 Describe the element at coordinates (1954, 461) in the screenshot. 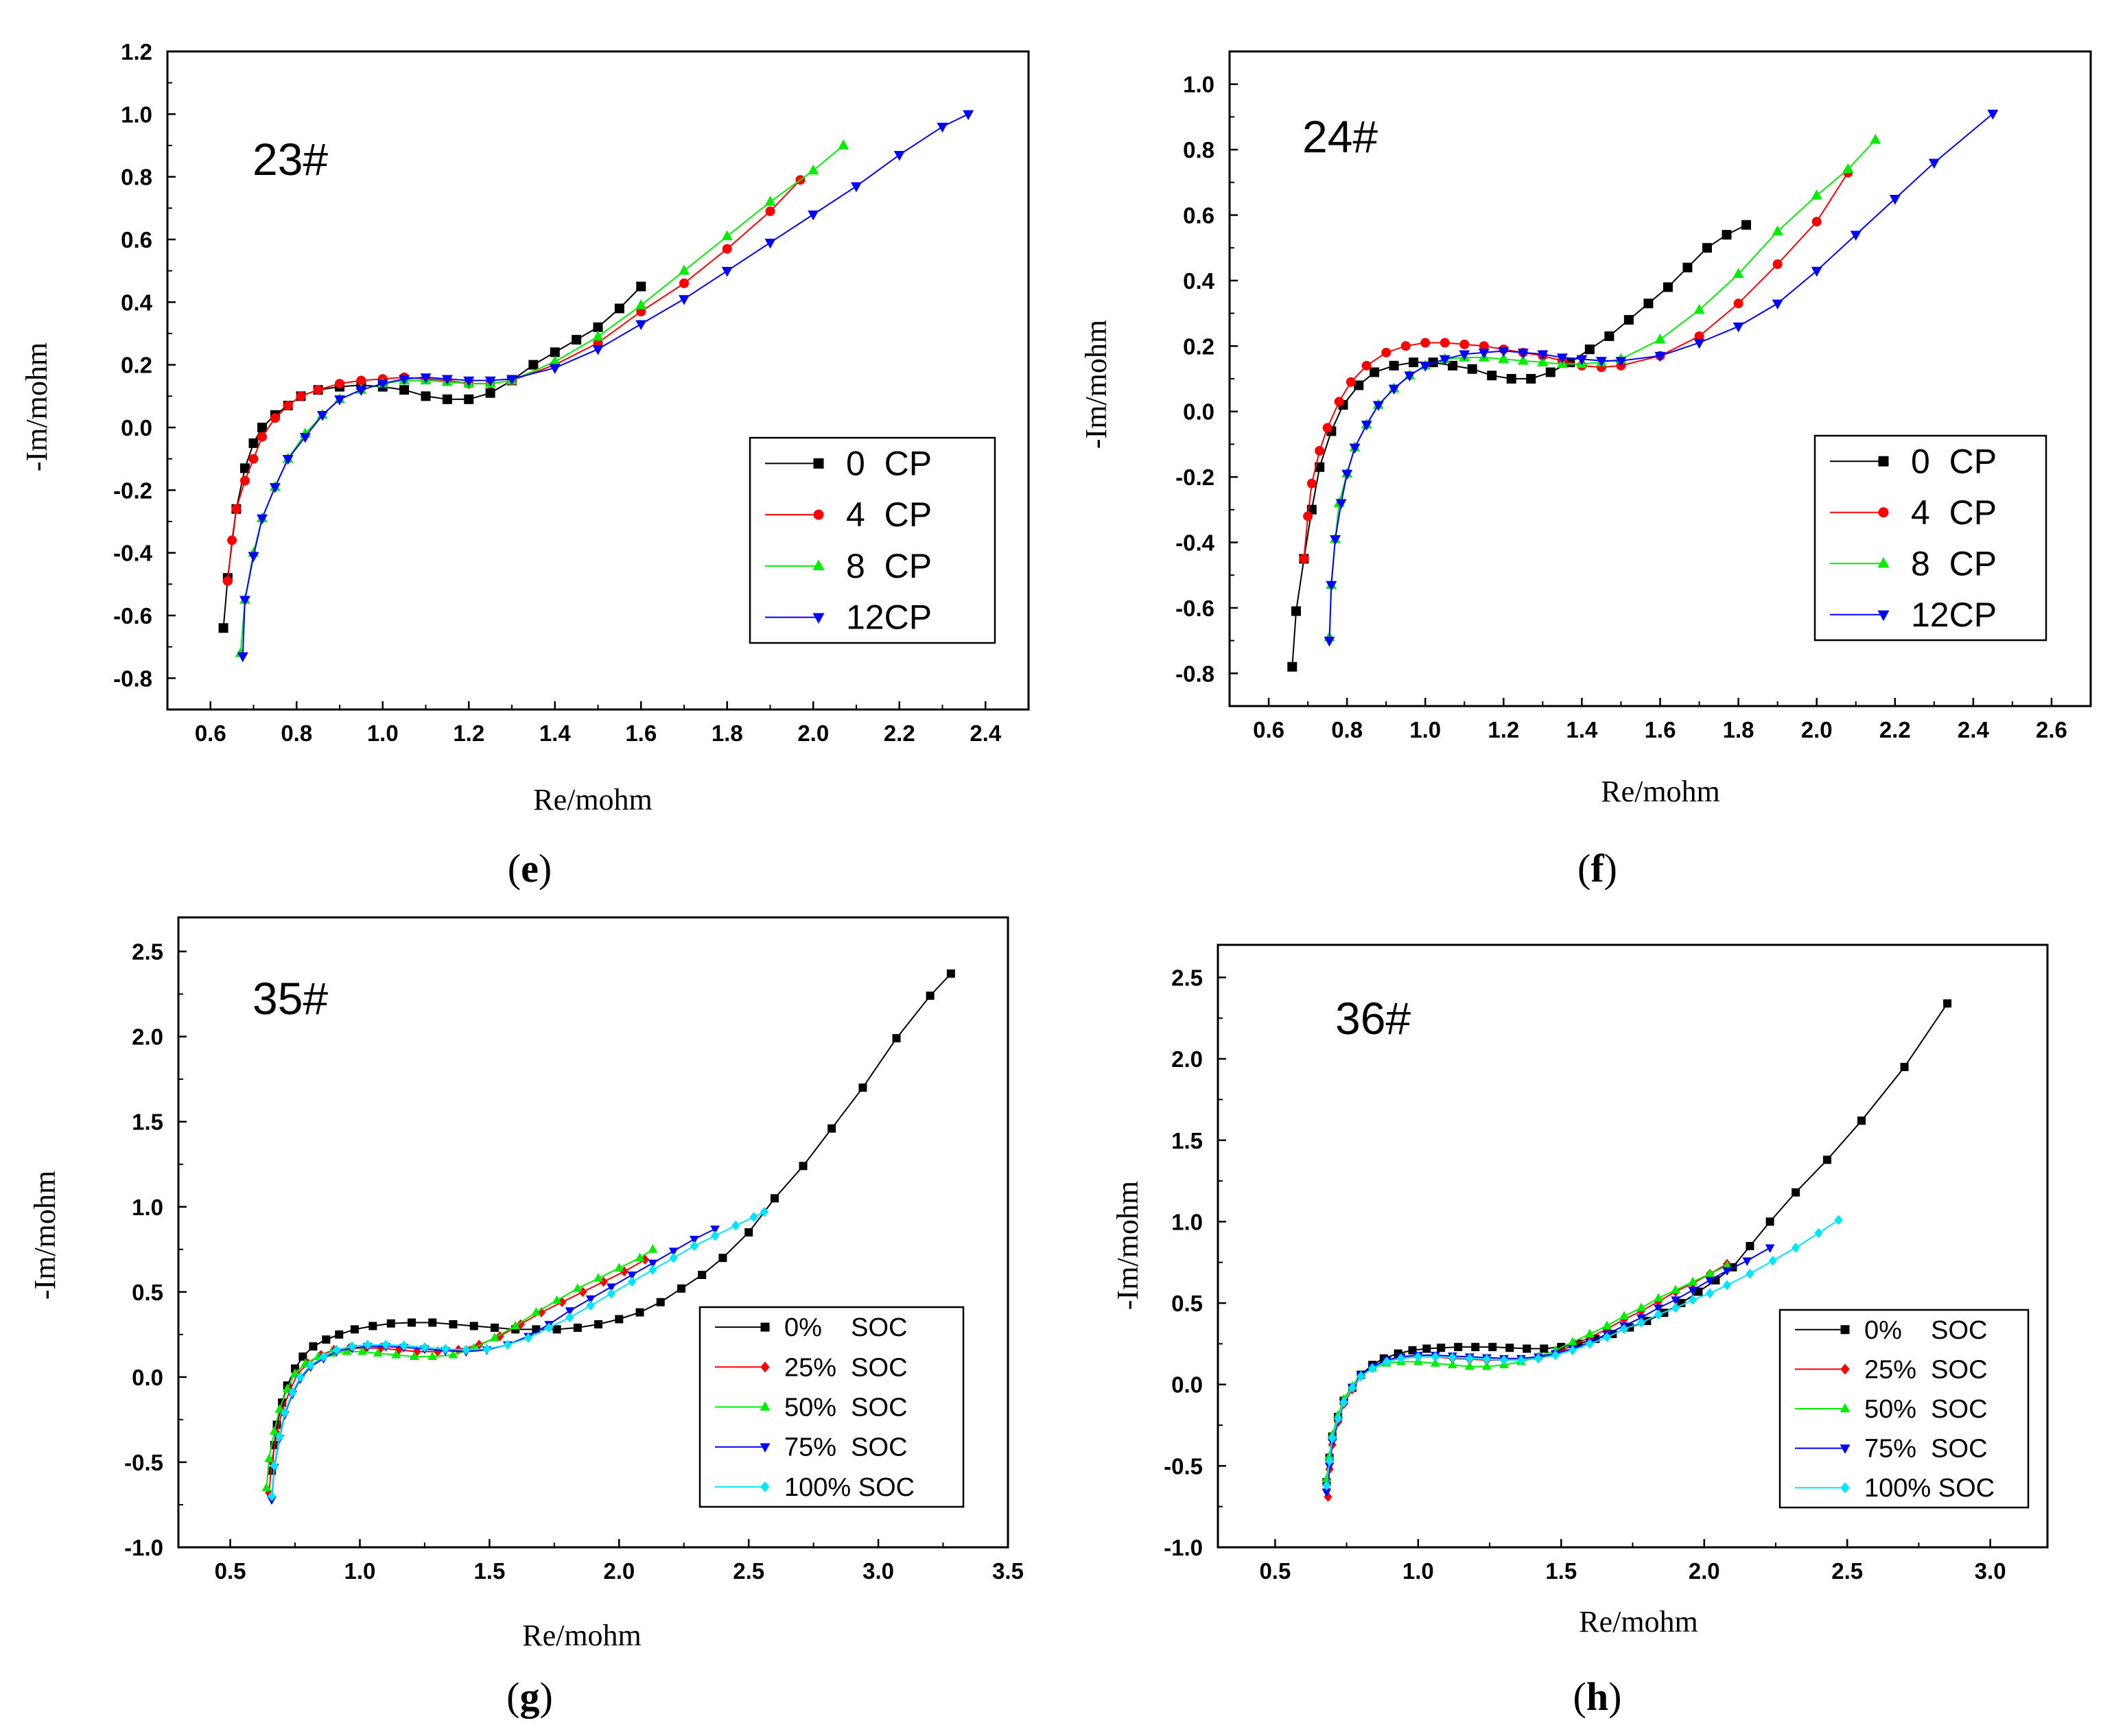

I see `legend-label: 0 CP` at that location.